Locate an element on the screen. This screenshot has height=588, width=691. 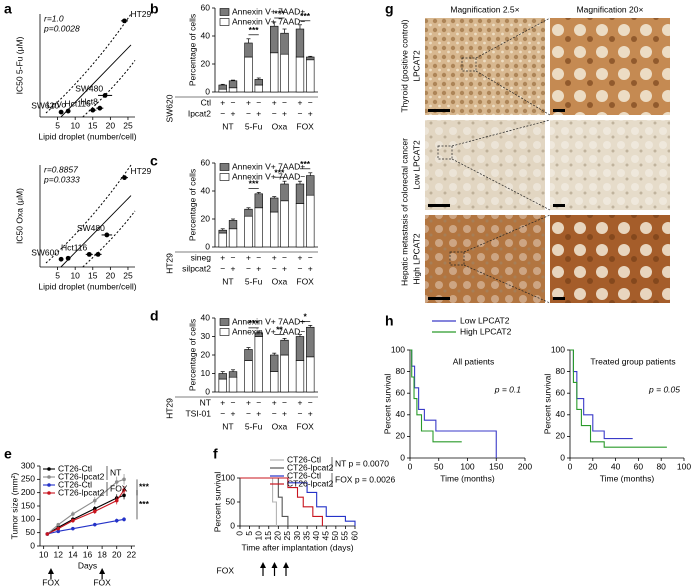
y-tick-label: 0 is located at coordinates (232, 525).